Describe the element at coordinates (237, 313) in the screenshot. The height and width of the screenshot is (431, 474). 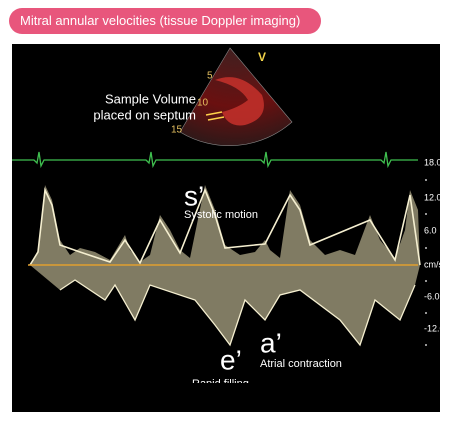
I see `doppler-envelope` at that location.